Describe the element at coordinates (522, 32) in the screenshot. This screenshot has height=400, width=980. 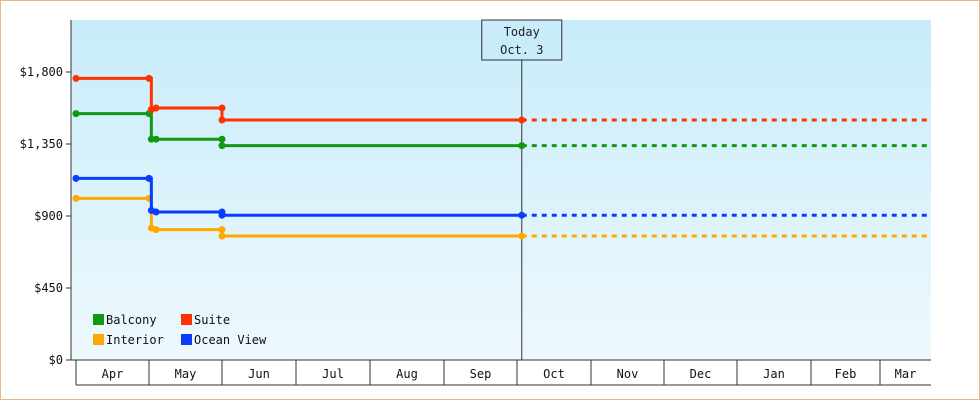
I see `today-label: Today` at that location.